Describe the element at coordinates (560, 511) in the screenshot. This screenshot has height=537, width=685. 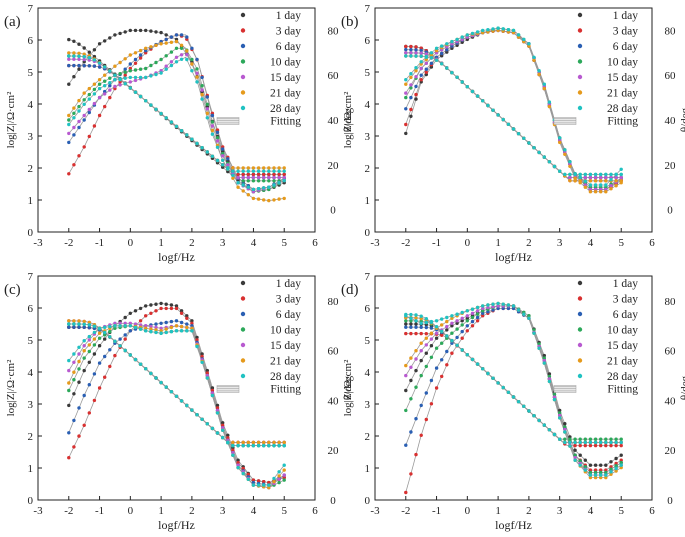
I see `x-tick-label: 3` at that location.